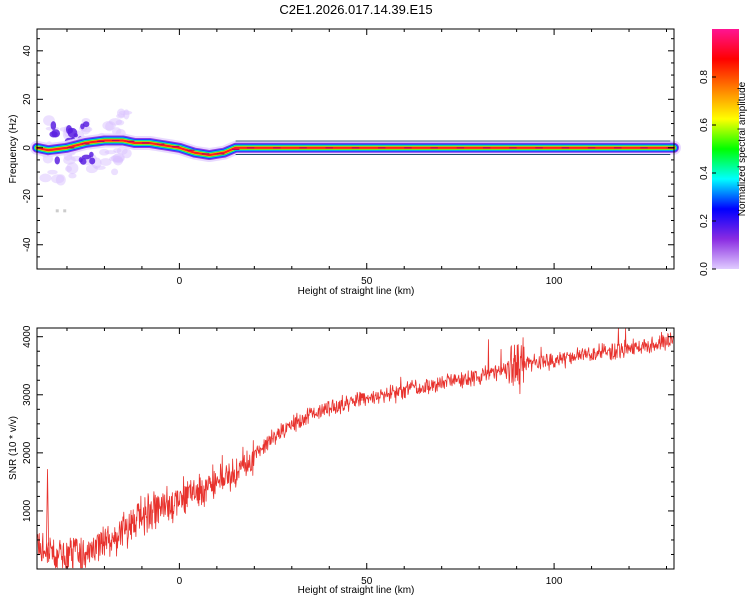 This screenshot has height=600, width=750. Describe the element at coordinates (180, 281) in the screenshot. I see `spectrogram-x-tick-label: 0` at that location.